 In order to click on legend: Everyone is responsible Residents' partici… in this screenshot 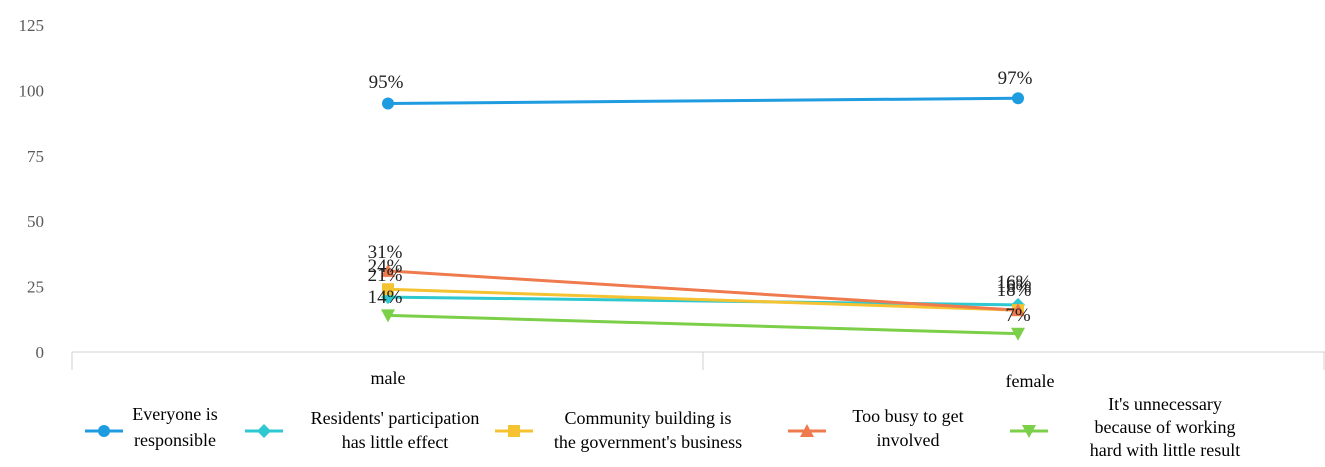, I will do `click(662, 427)`.